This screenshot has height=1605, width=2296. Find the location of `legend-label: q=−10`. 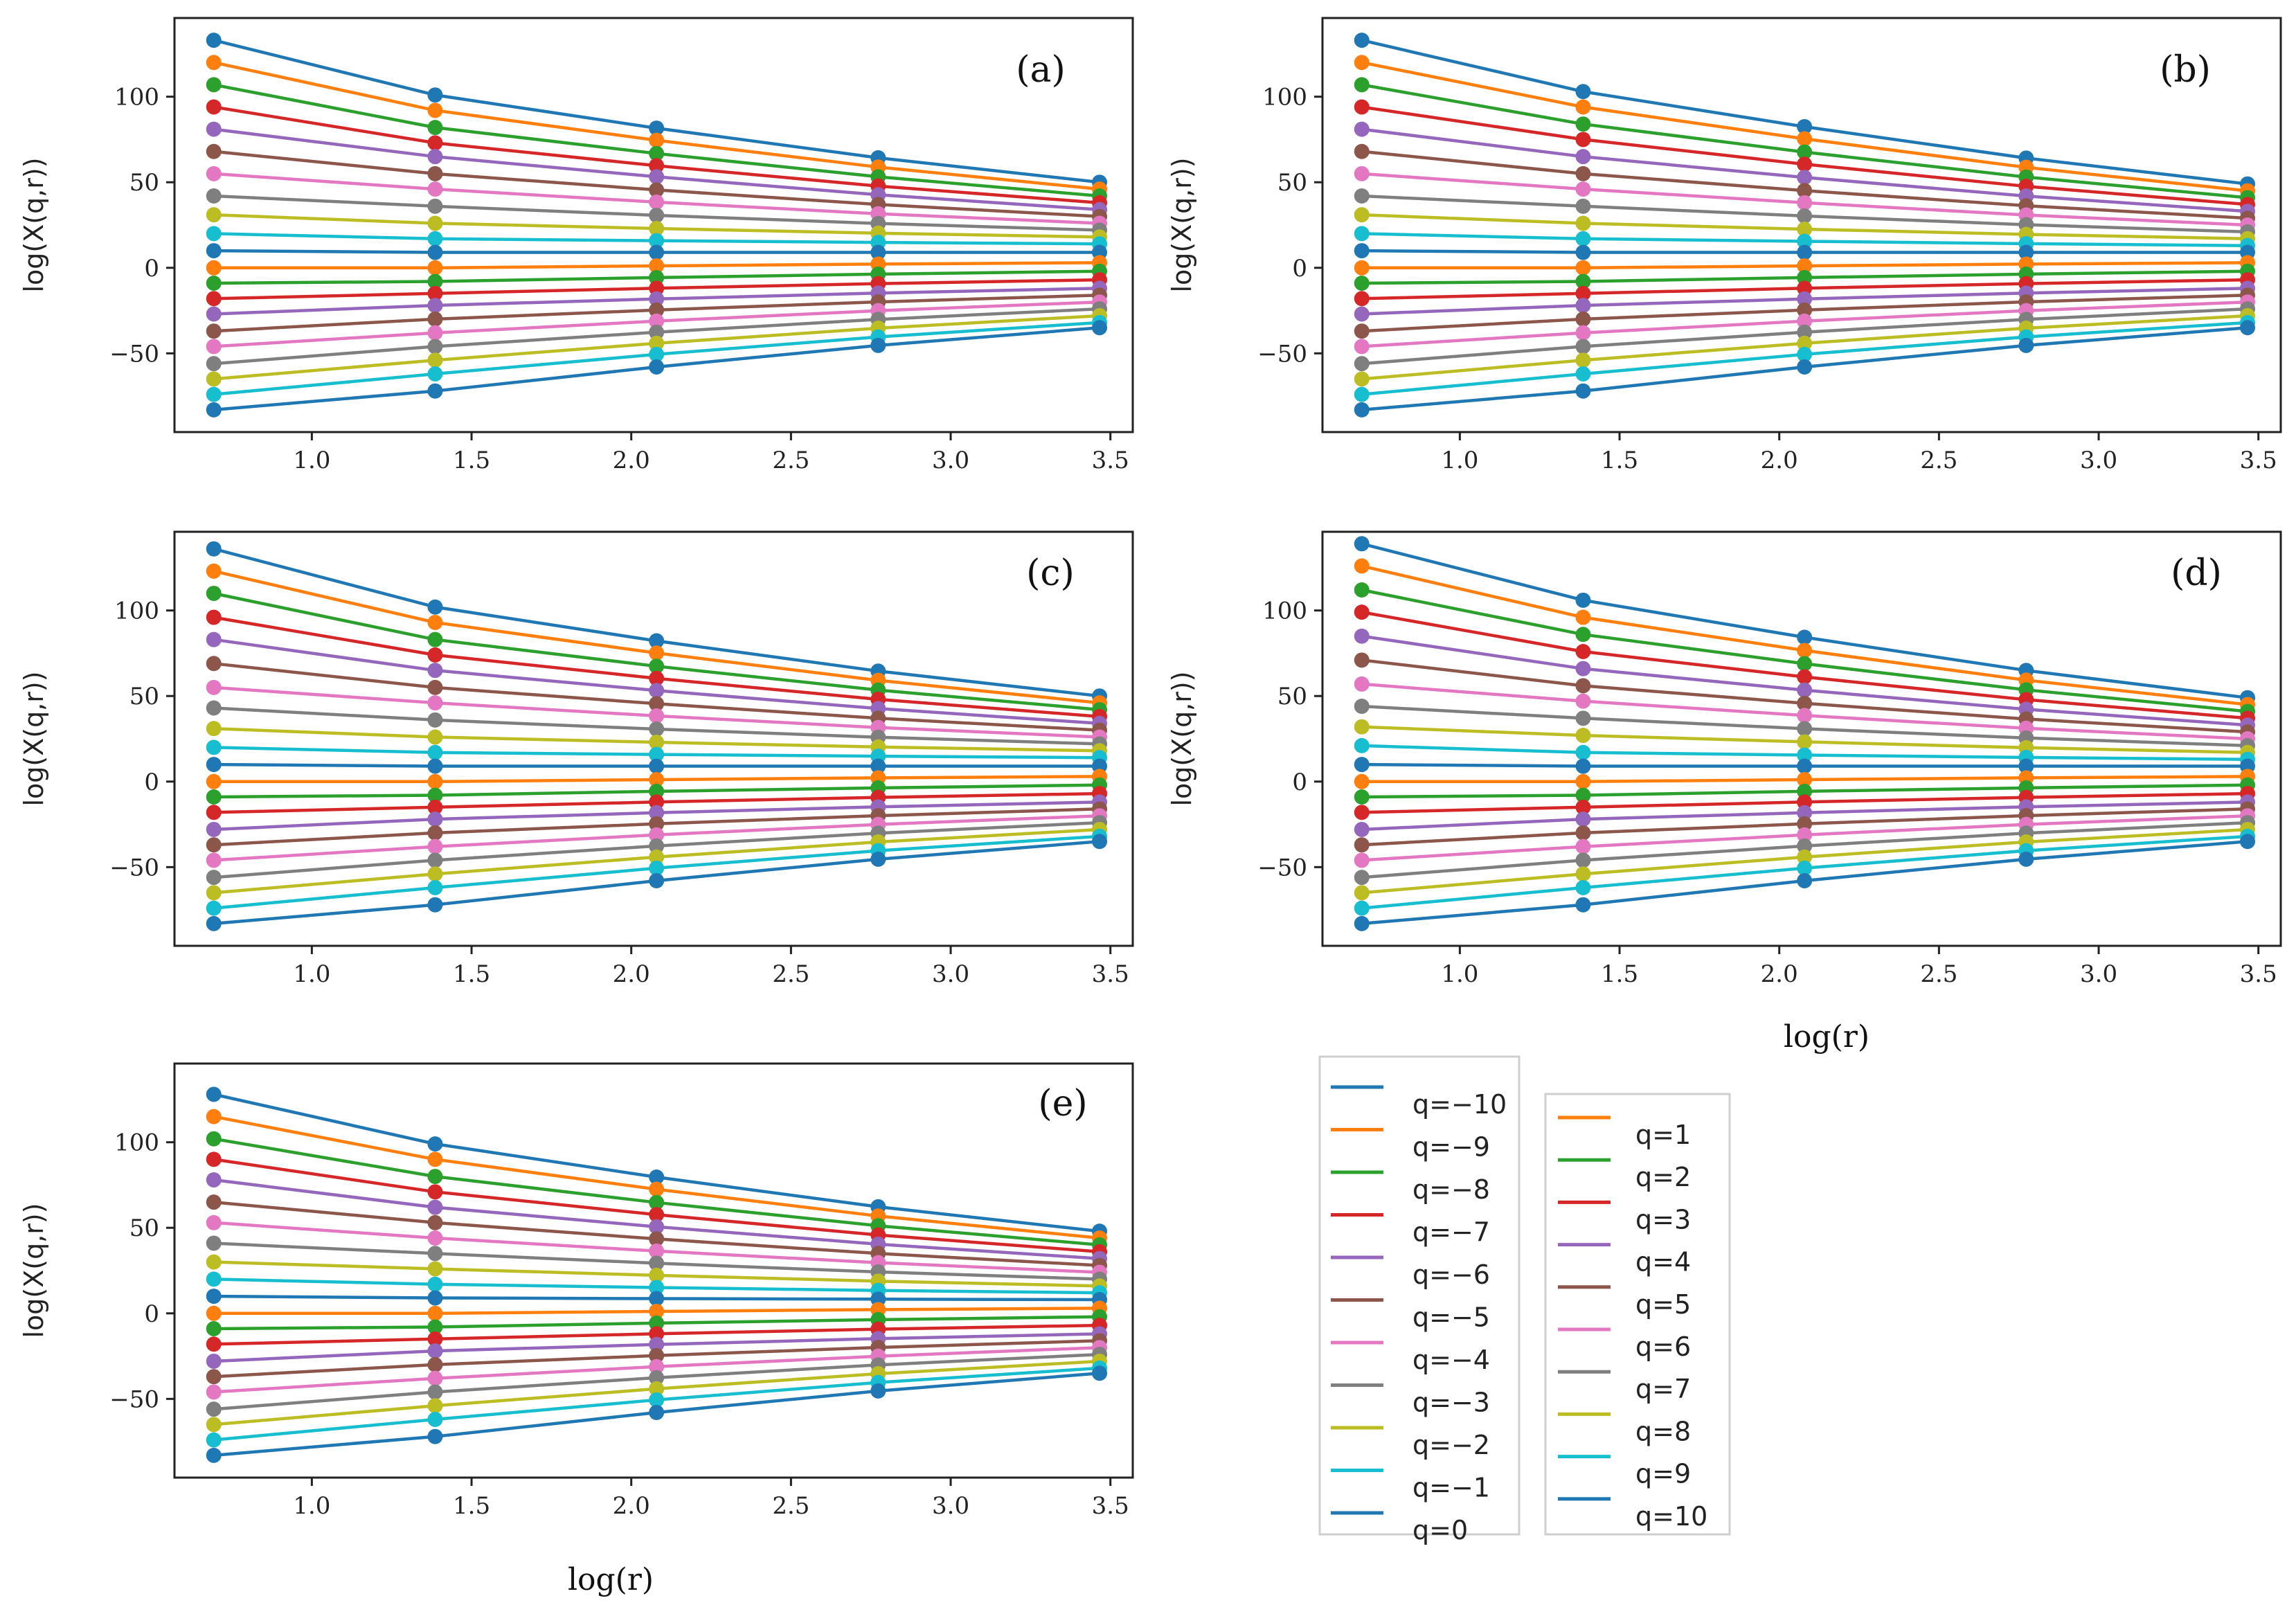

legend-label: q=−10 is located at coordinates (1459, 1104).